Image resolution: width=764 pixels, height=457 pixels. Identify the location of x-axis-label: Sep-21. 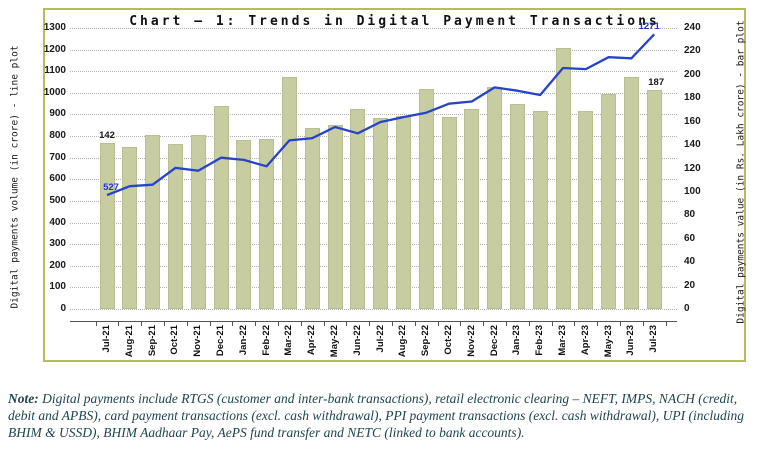
(152, 341).